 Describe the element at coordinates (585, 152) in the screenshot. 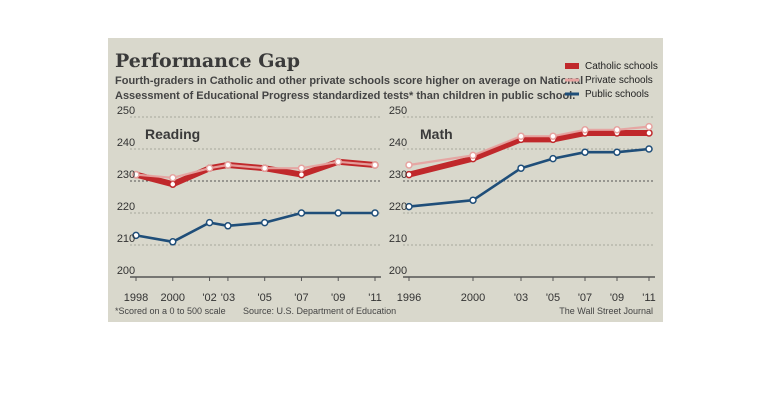

I see `math-public-point-2007` at that location.